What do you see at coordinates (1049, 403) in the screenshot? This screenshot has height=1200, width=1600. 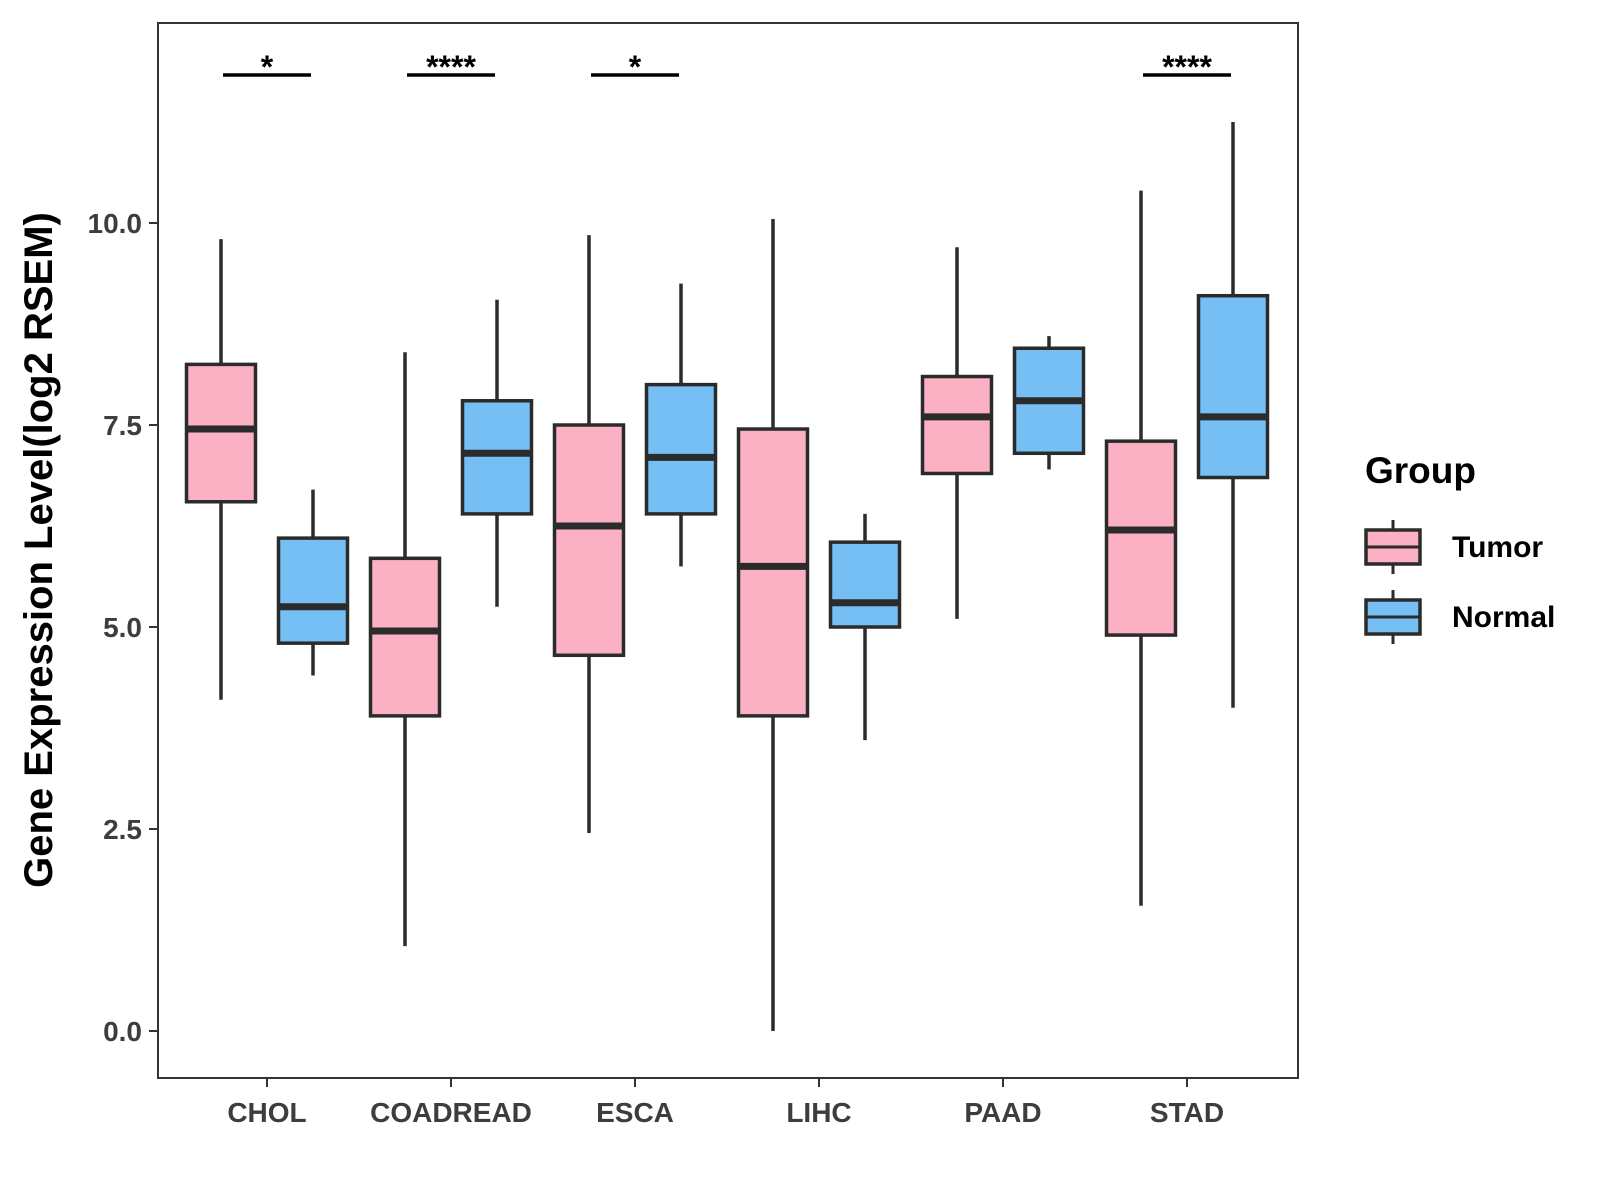 I see `box-normal-paad` at bounding box center [1049, 403].